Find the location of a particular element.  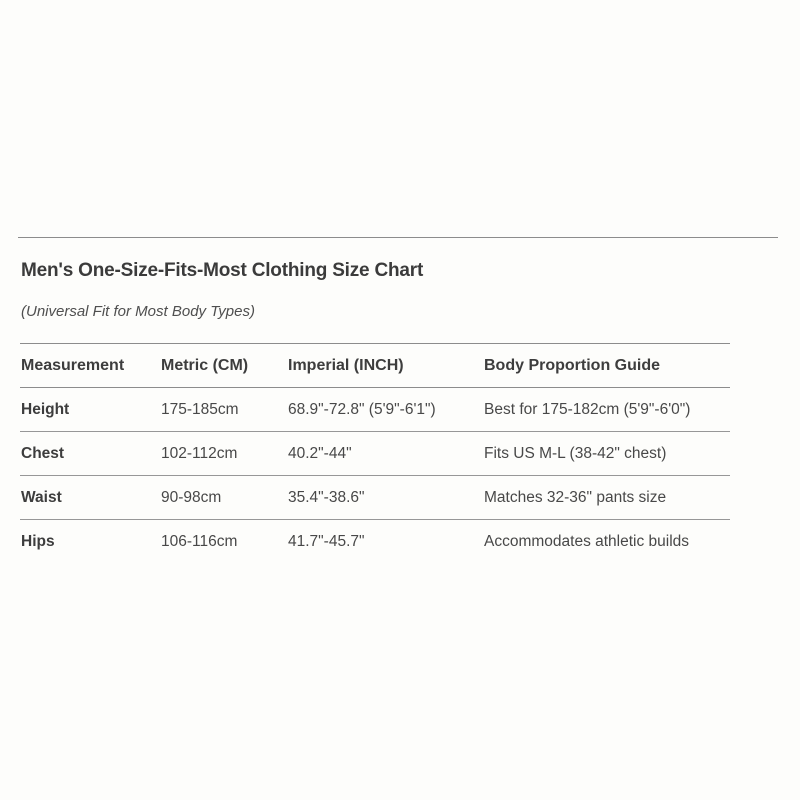

page-subtitle: (Universal Fit for Most Body Types) is located at coordinates (138, 311).